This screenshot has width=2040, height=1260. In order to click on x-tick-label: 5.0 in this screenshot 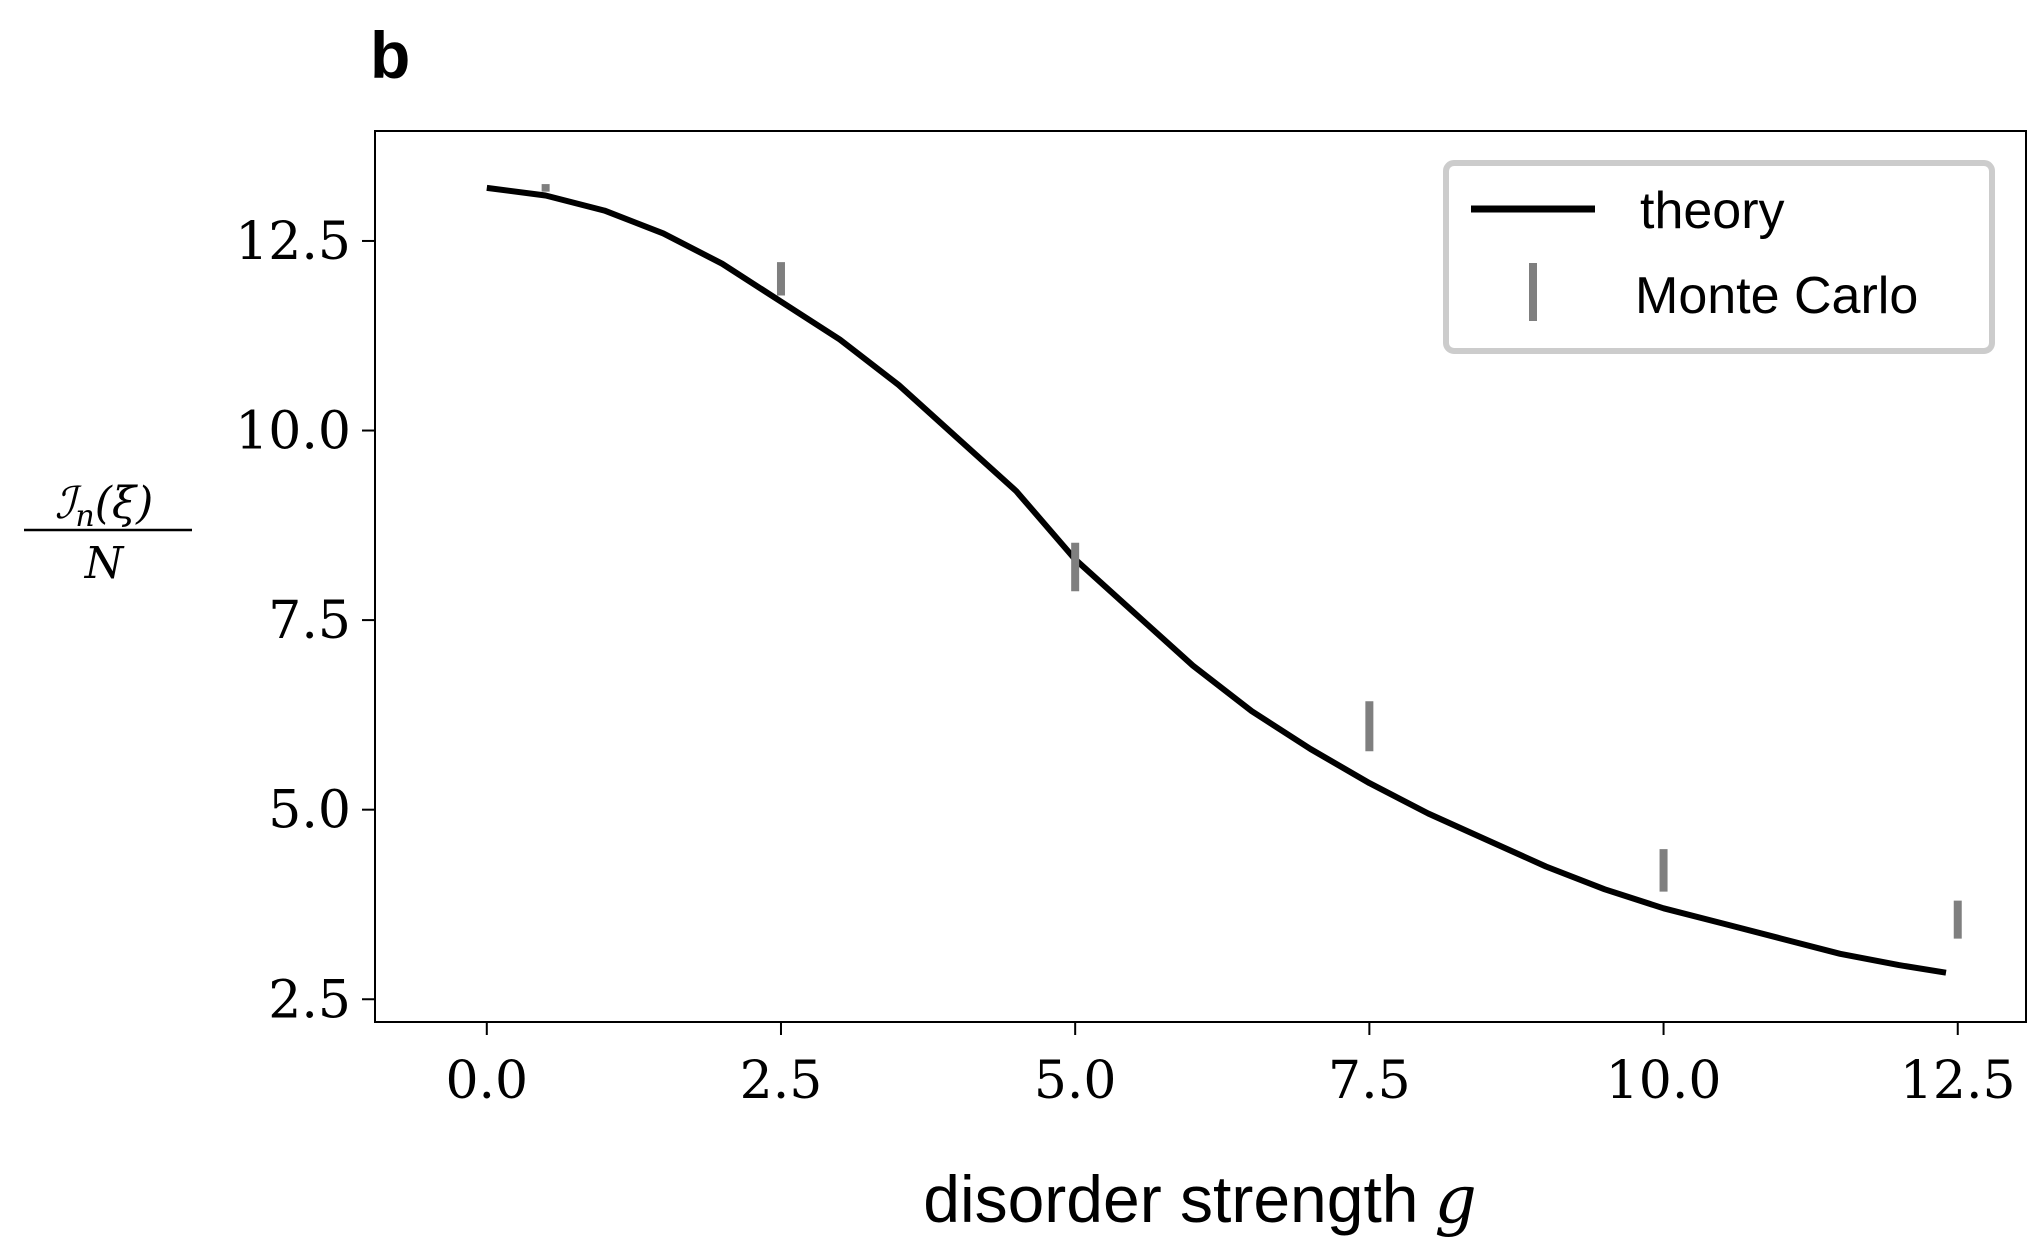, I will do `click(1075, 1081)`.